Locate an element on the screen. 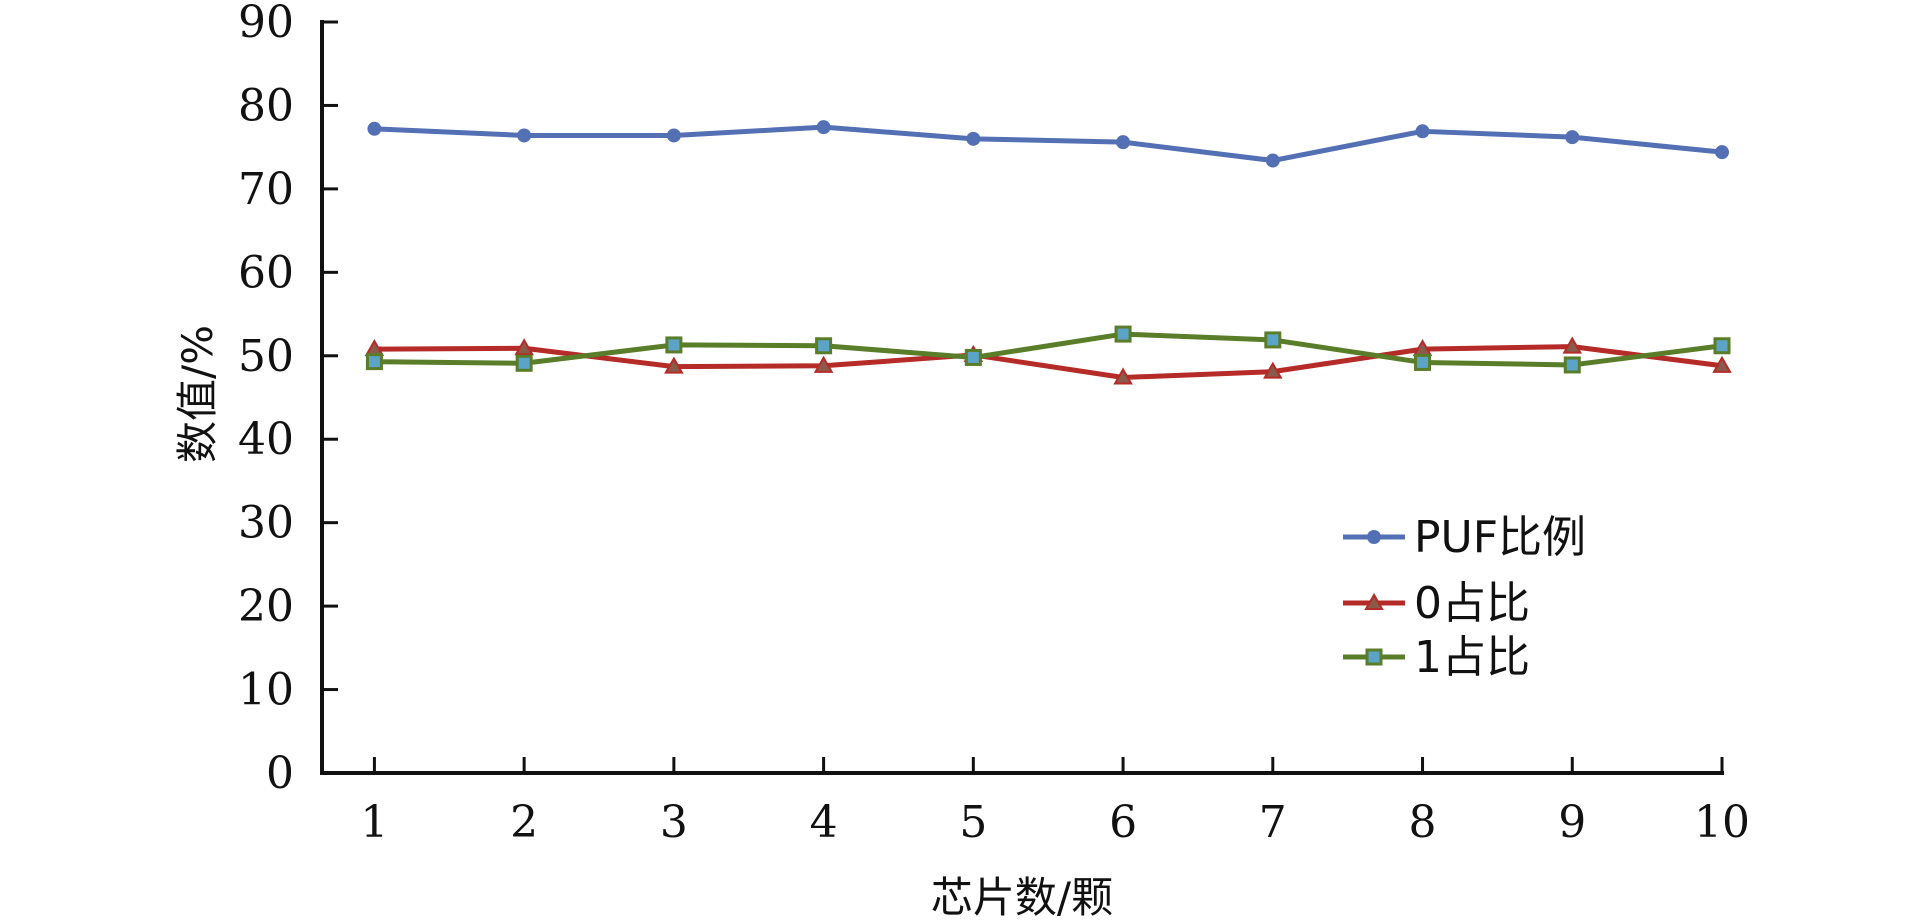 The image size is (1913, 921). x-tick-label: 6 is located at coordinates (1123, 822).